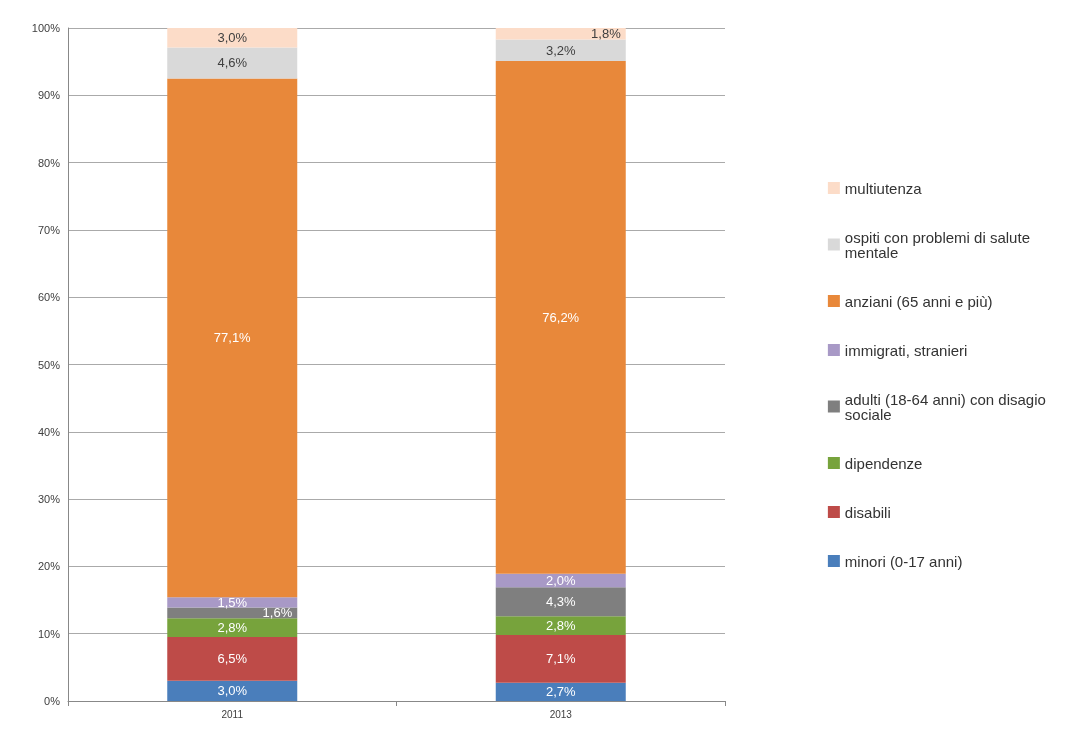  What do you see at coordinates (918, 301) in the screenshot?
I see `legend-label: anziani (65 anni e più)` at bounding box center [918, 301].